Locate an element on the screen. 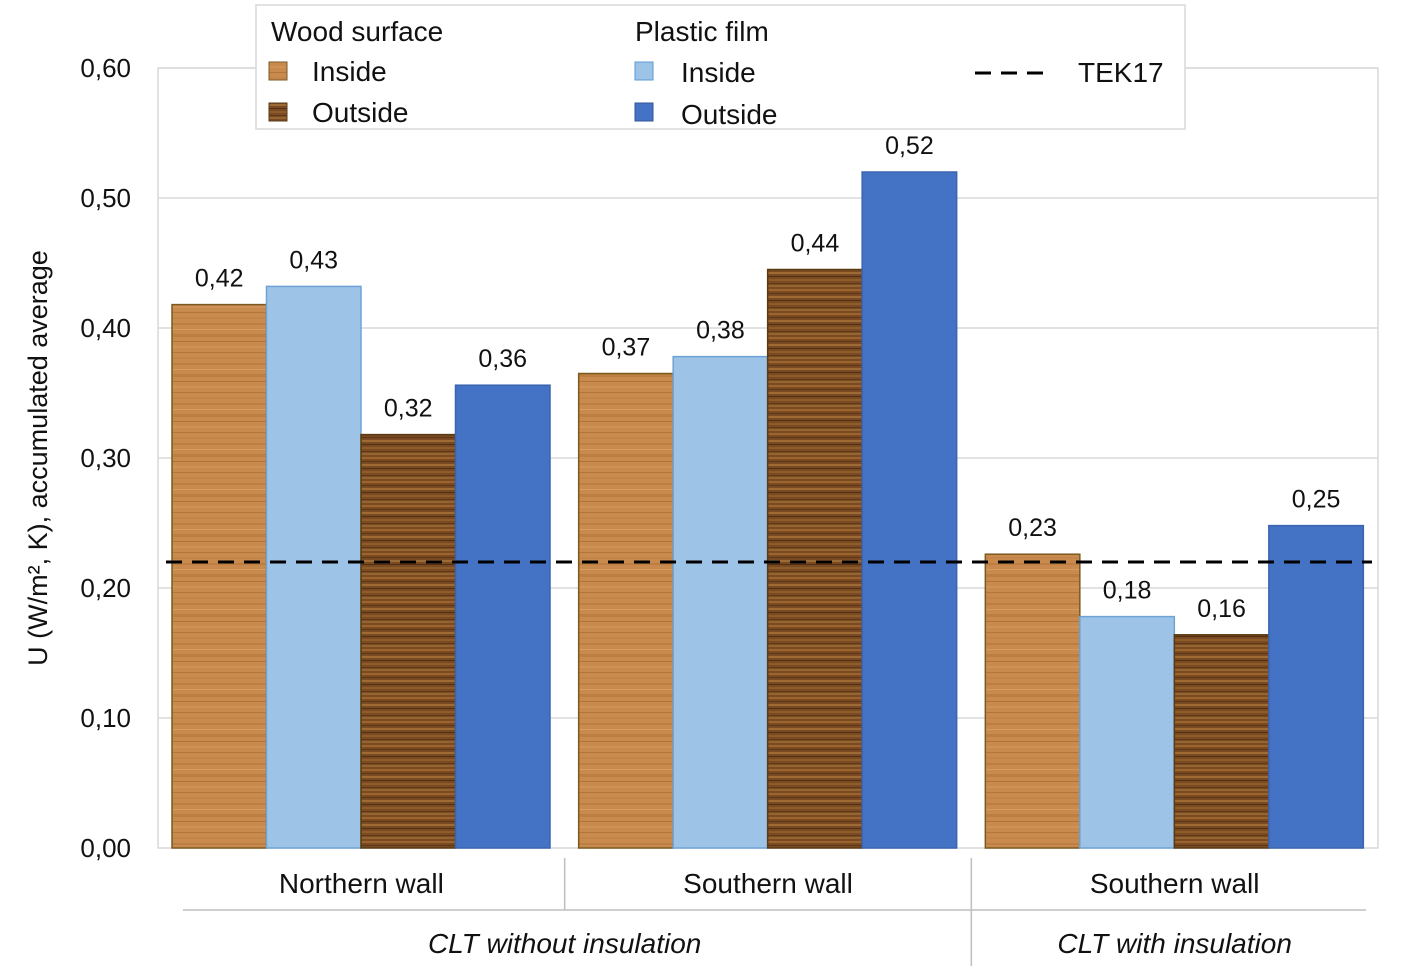 Image resolution: width=1408 pixels, height=973 pixels. y-tick-label: 0,00 is located at coordinates (105, 848).